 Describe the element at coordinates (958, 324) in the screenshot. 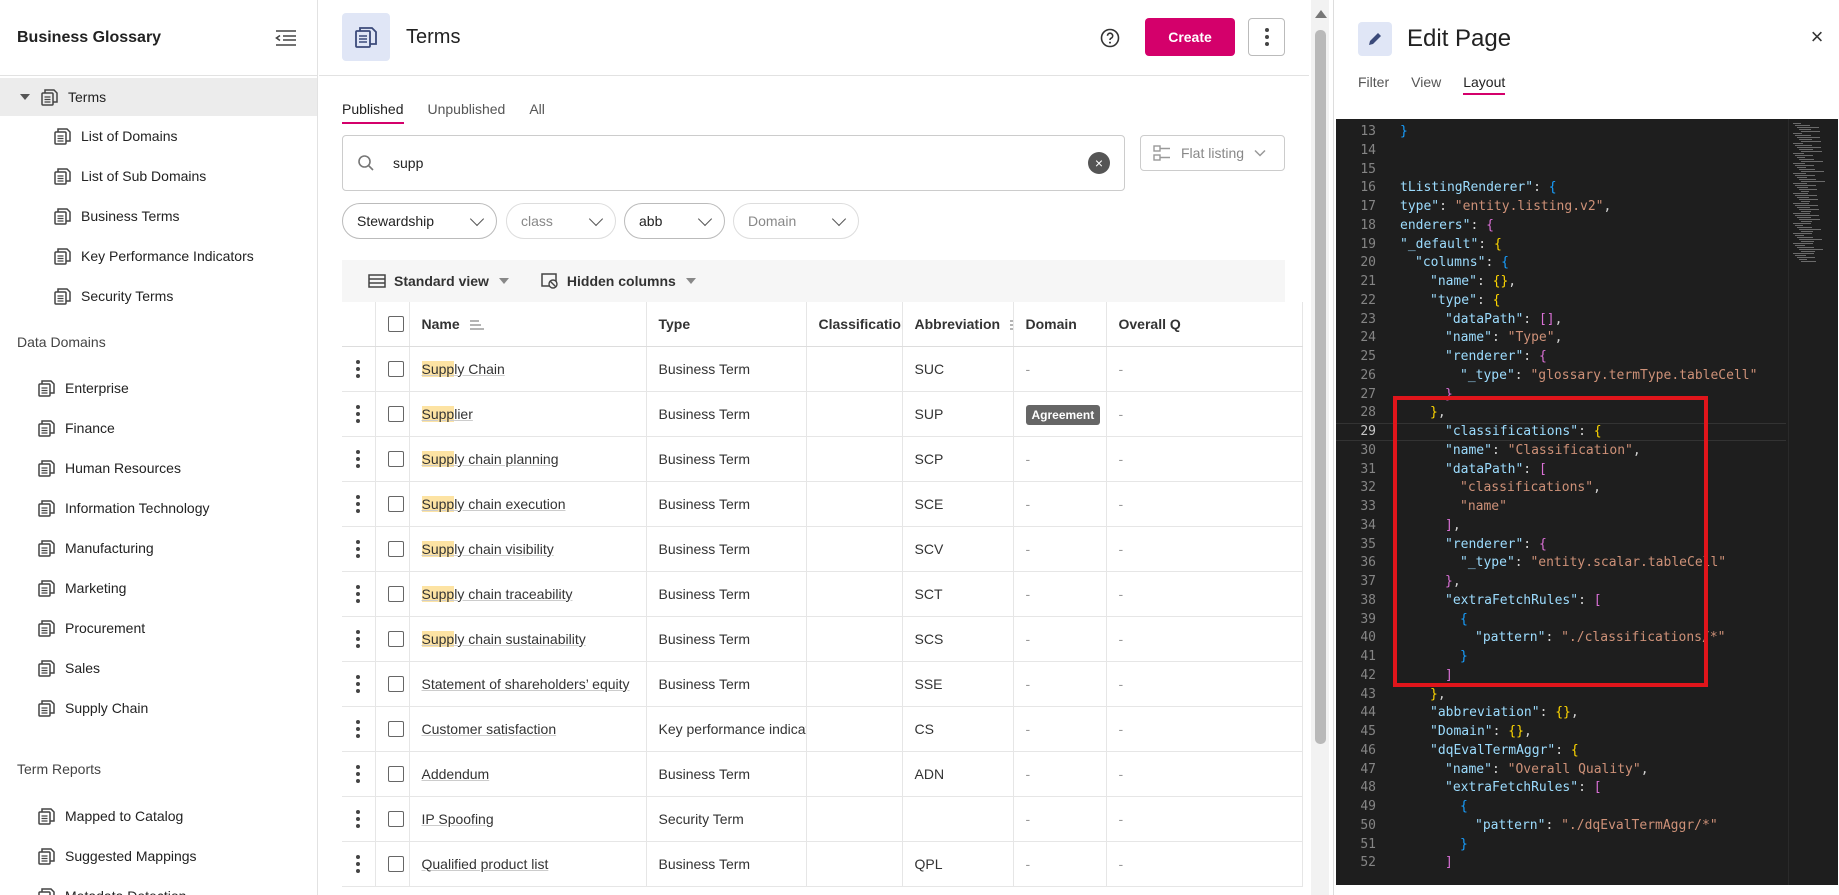

I see `column-header-abbreviation: Abbreviation` at that location.